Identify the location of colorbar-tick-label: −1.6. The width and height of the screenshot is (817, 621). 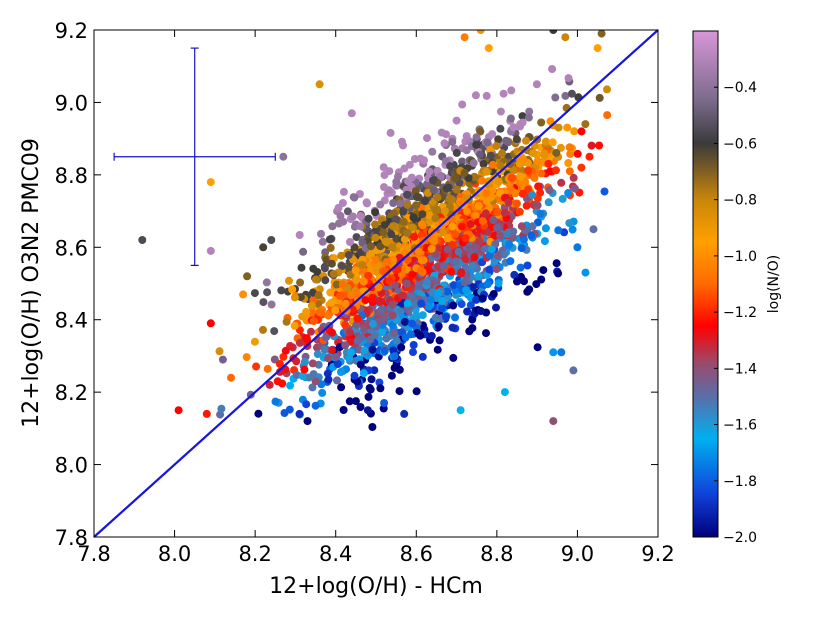
(740, 426).